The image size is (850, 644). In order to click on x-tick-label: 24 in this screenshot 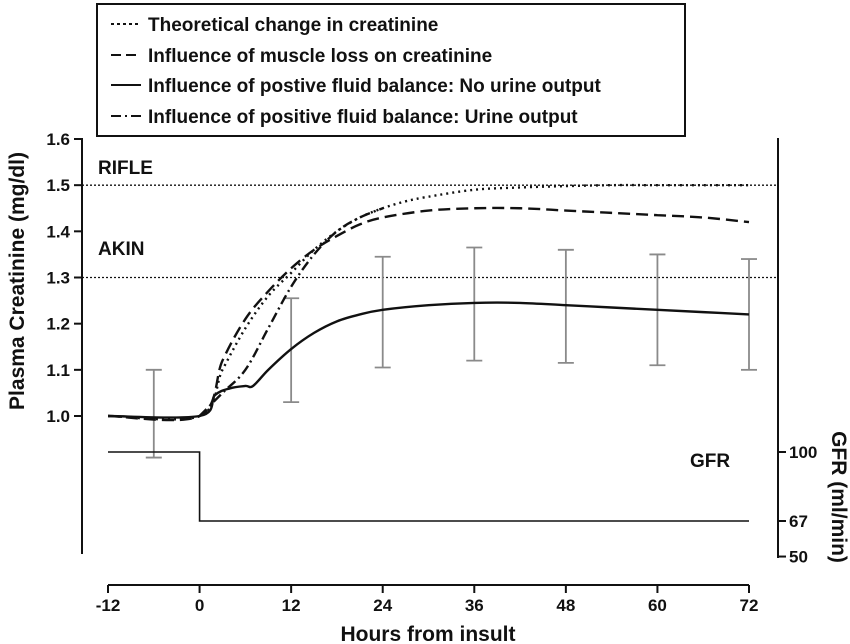, I will do `click(382, 605)`.